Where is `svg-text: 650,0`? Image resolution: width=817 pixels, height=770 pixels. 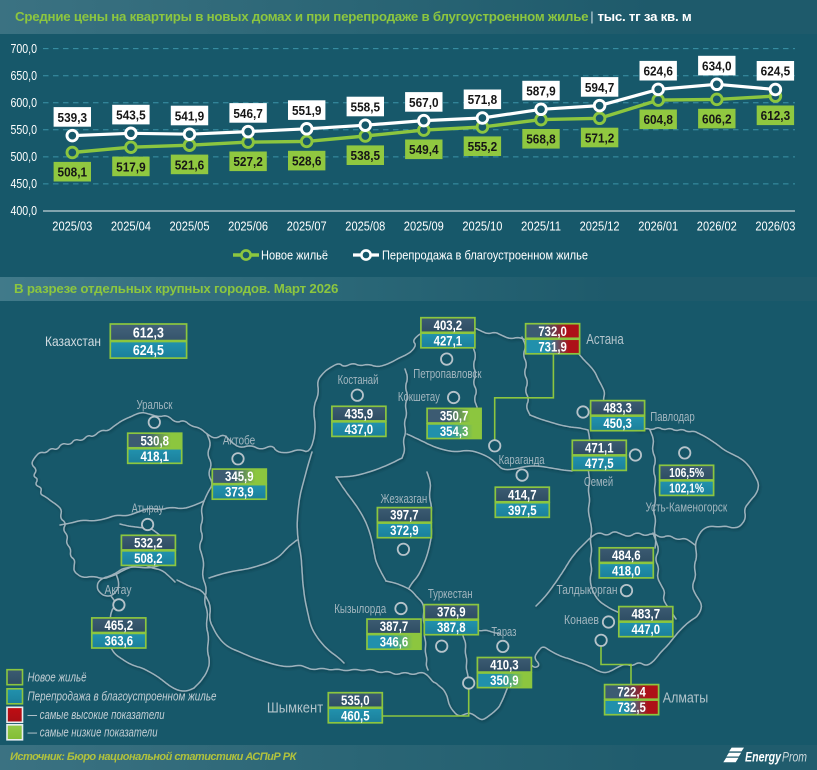 svg-text: 650,0 is located at coordinates (24, 76).